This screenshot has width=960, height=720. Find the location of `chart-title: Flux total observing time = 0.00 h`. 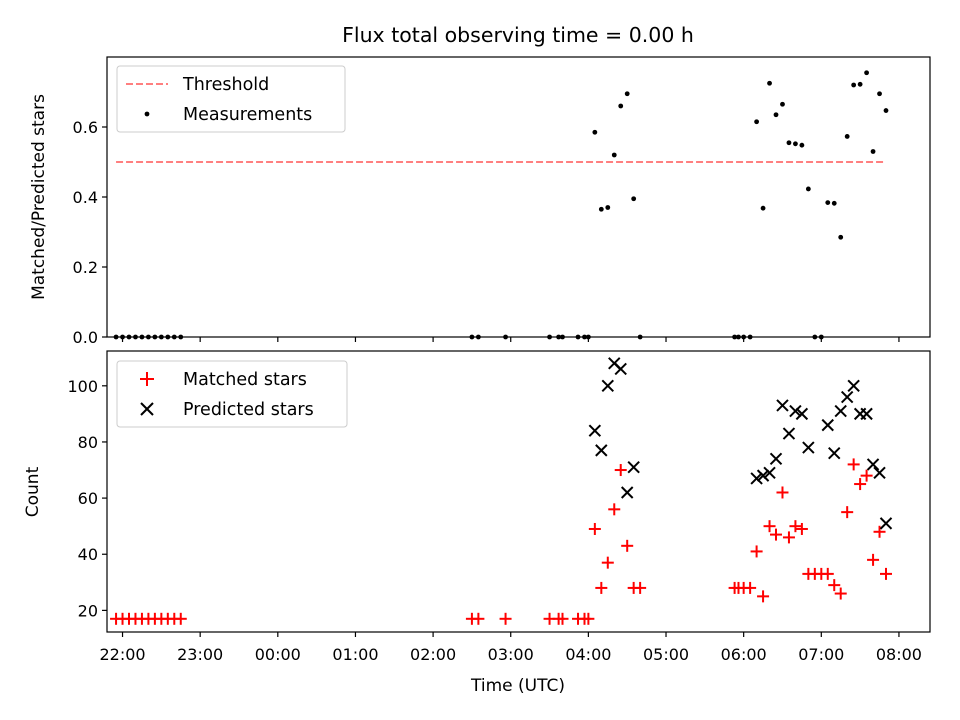

chart-title: Flux total observing time = 0.00 h is located at coordinates (518, 35).